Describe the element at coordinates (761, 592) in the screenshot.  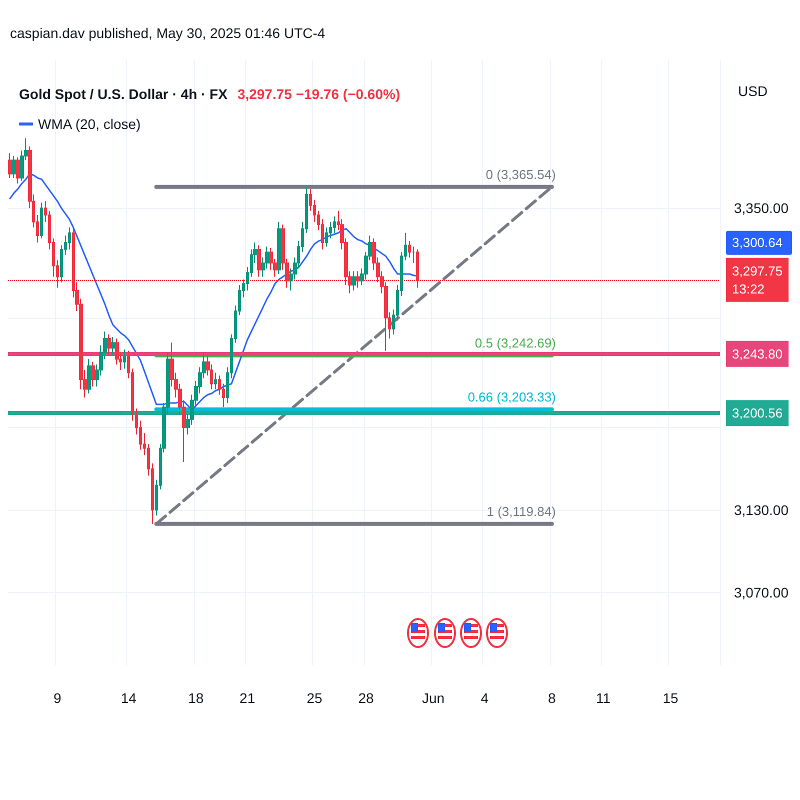
I see `y-tick-label: 3,070.00` at that location.